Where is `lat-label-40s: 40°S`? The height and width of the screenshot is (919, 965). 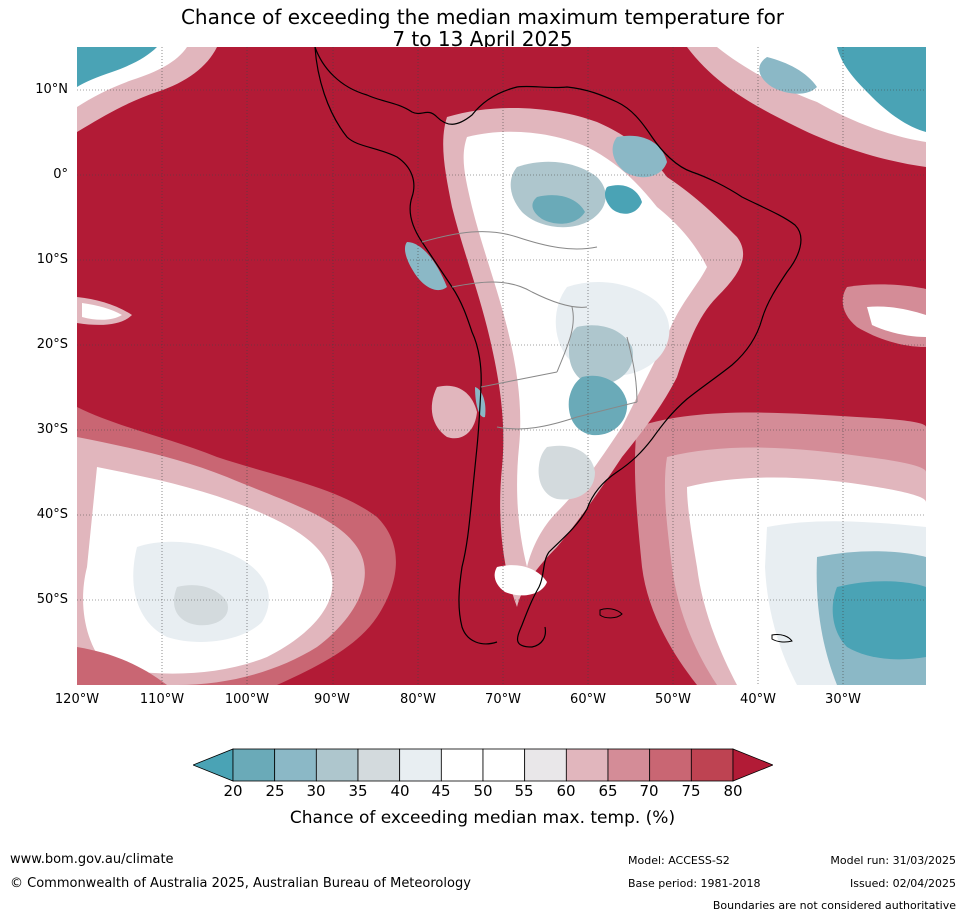
lat-label-40s: 40°S is located at coordinates (52, 514).